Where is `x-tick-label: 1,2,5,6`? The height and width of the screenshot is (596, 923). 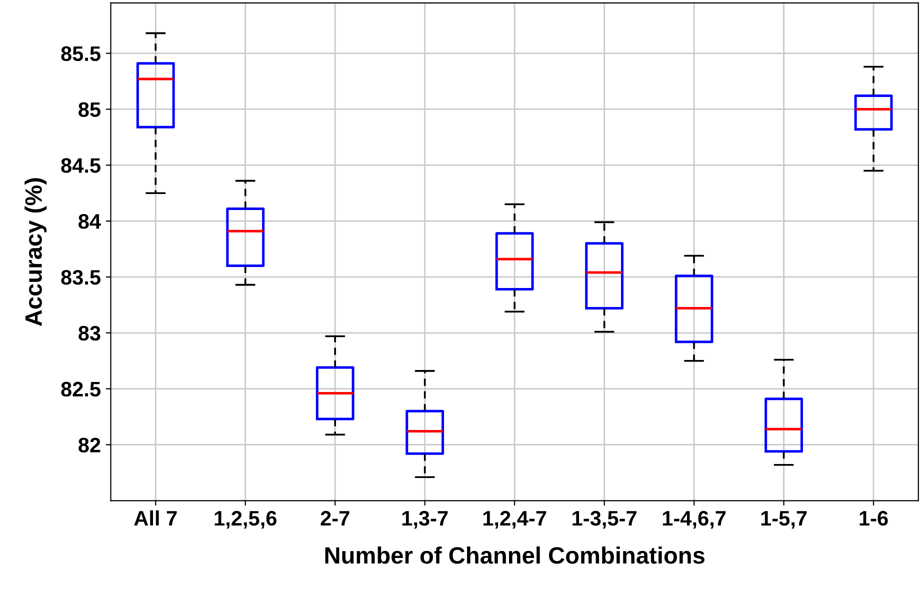 x-tick-label: 1,2,5,6 is located at coordinates (245, 519).